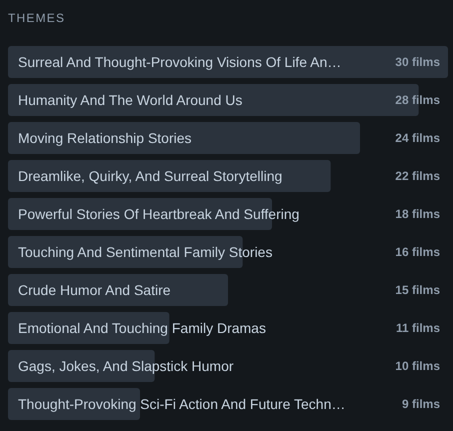  What do you see at coordinates (417, 214) in the screenshot?
I see `data-label: 18 films` at bounding box center [417, 214].